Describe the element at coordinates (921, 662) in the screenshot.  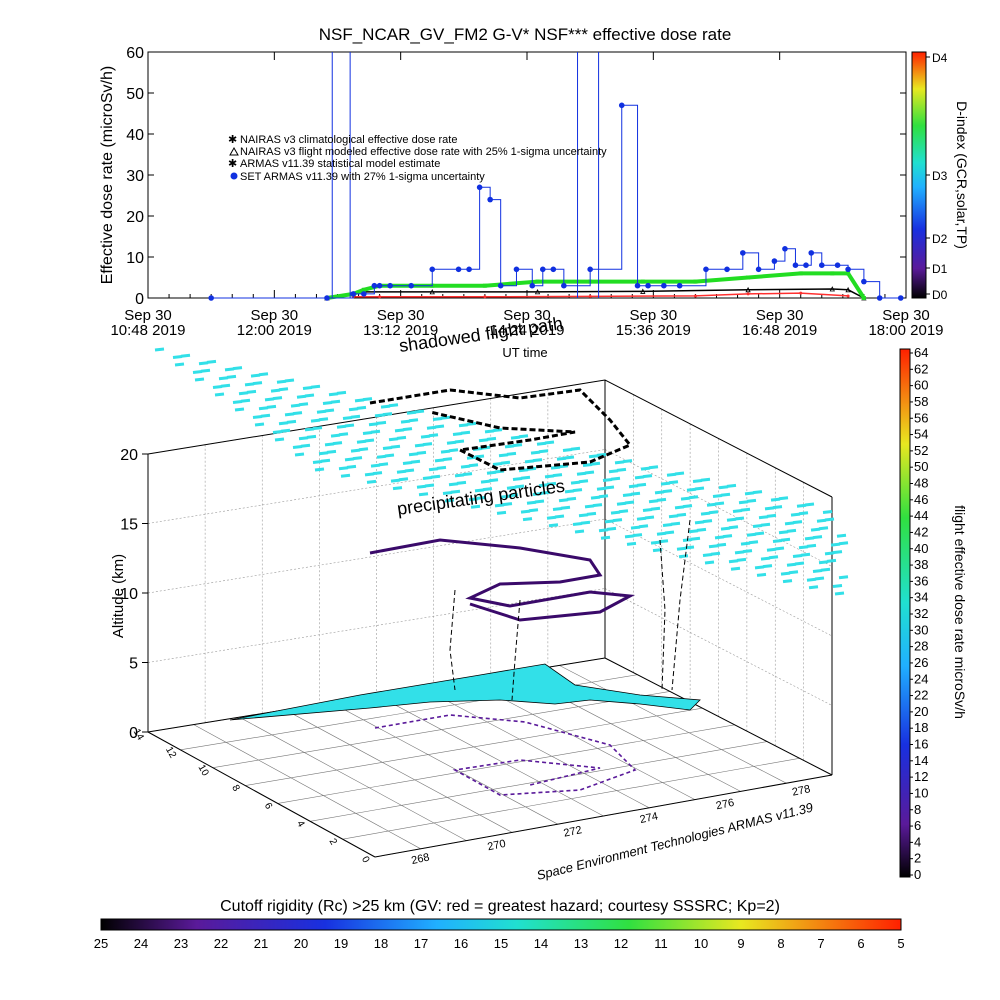
I see `dose-tick-label: 26` at that location.